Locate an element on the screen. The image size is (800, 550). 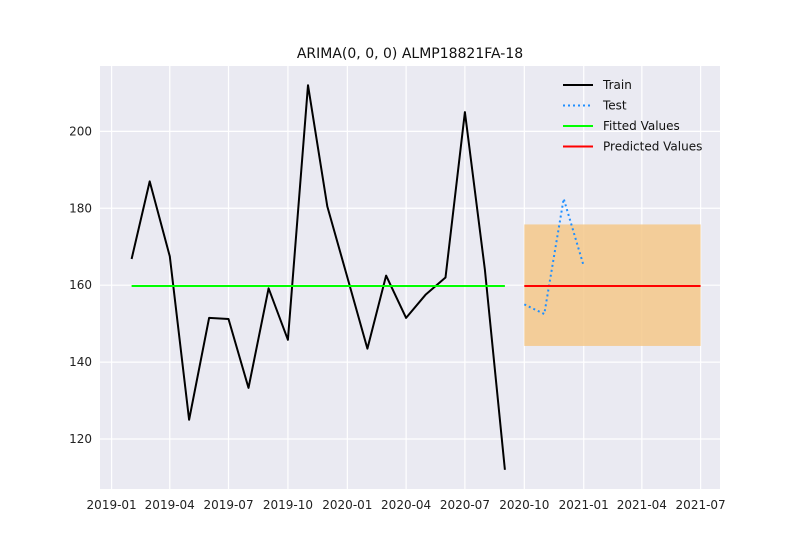
x-tick-label: 2020-04 is located at coordinates (406, 505).